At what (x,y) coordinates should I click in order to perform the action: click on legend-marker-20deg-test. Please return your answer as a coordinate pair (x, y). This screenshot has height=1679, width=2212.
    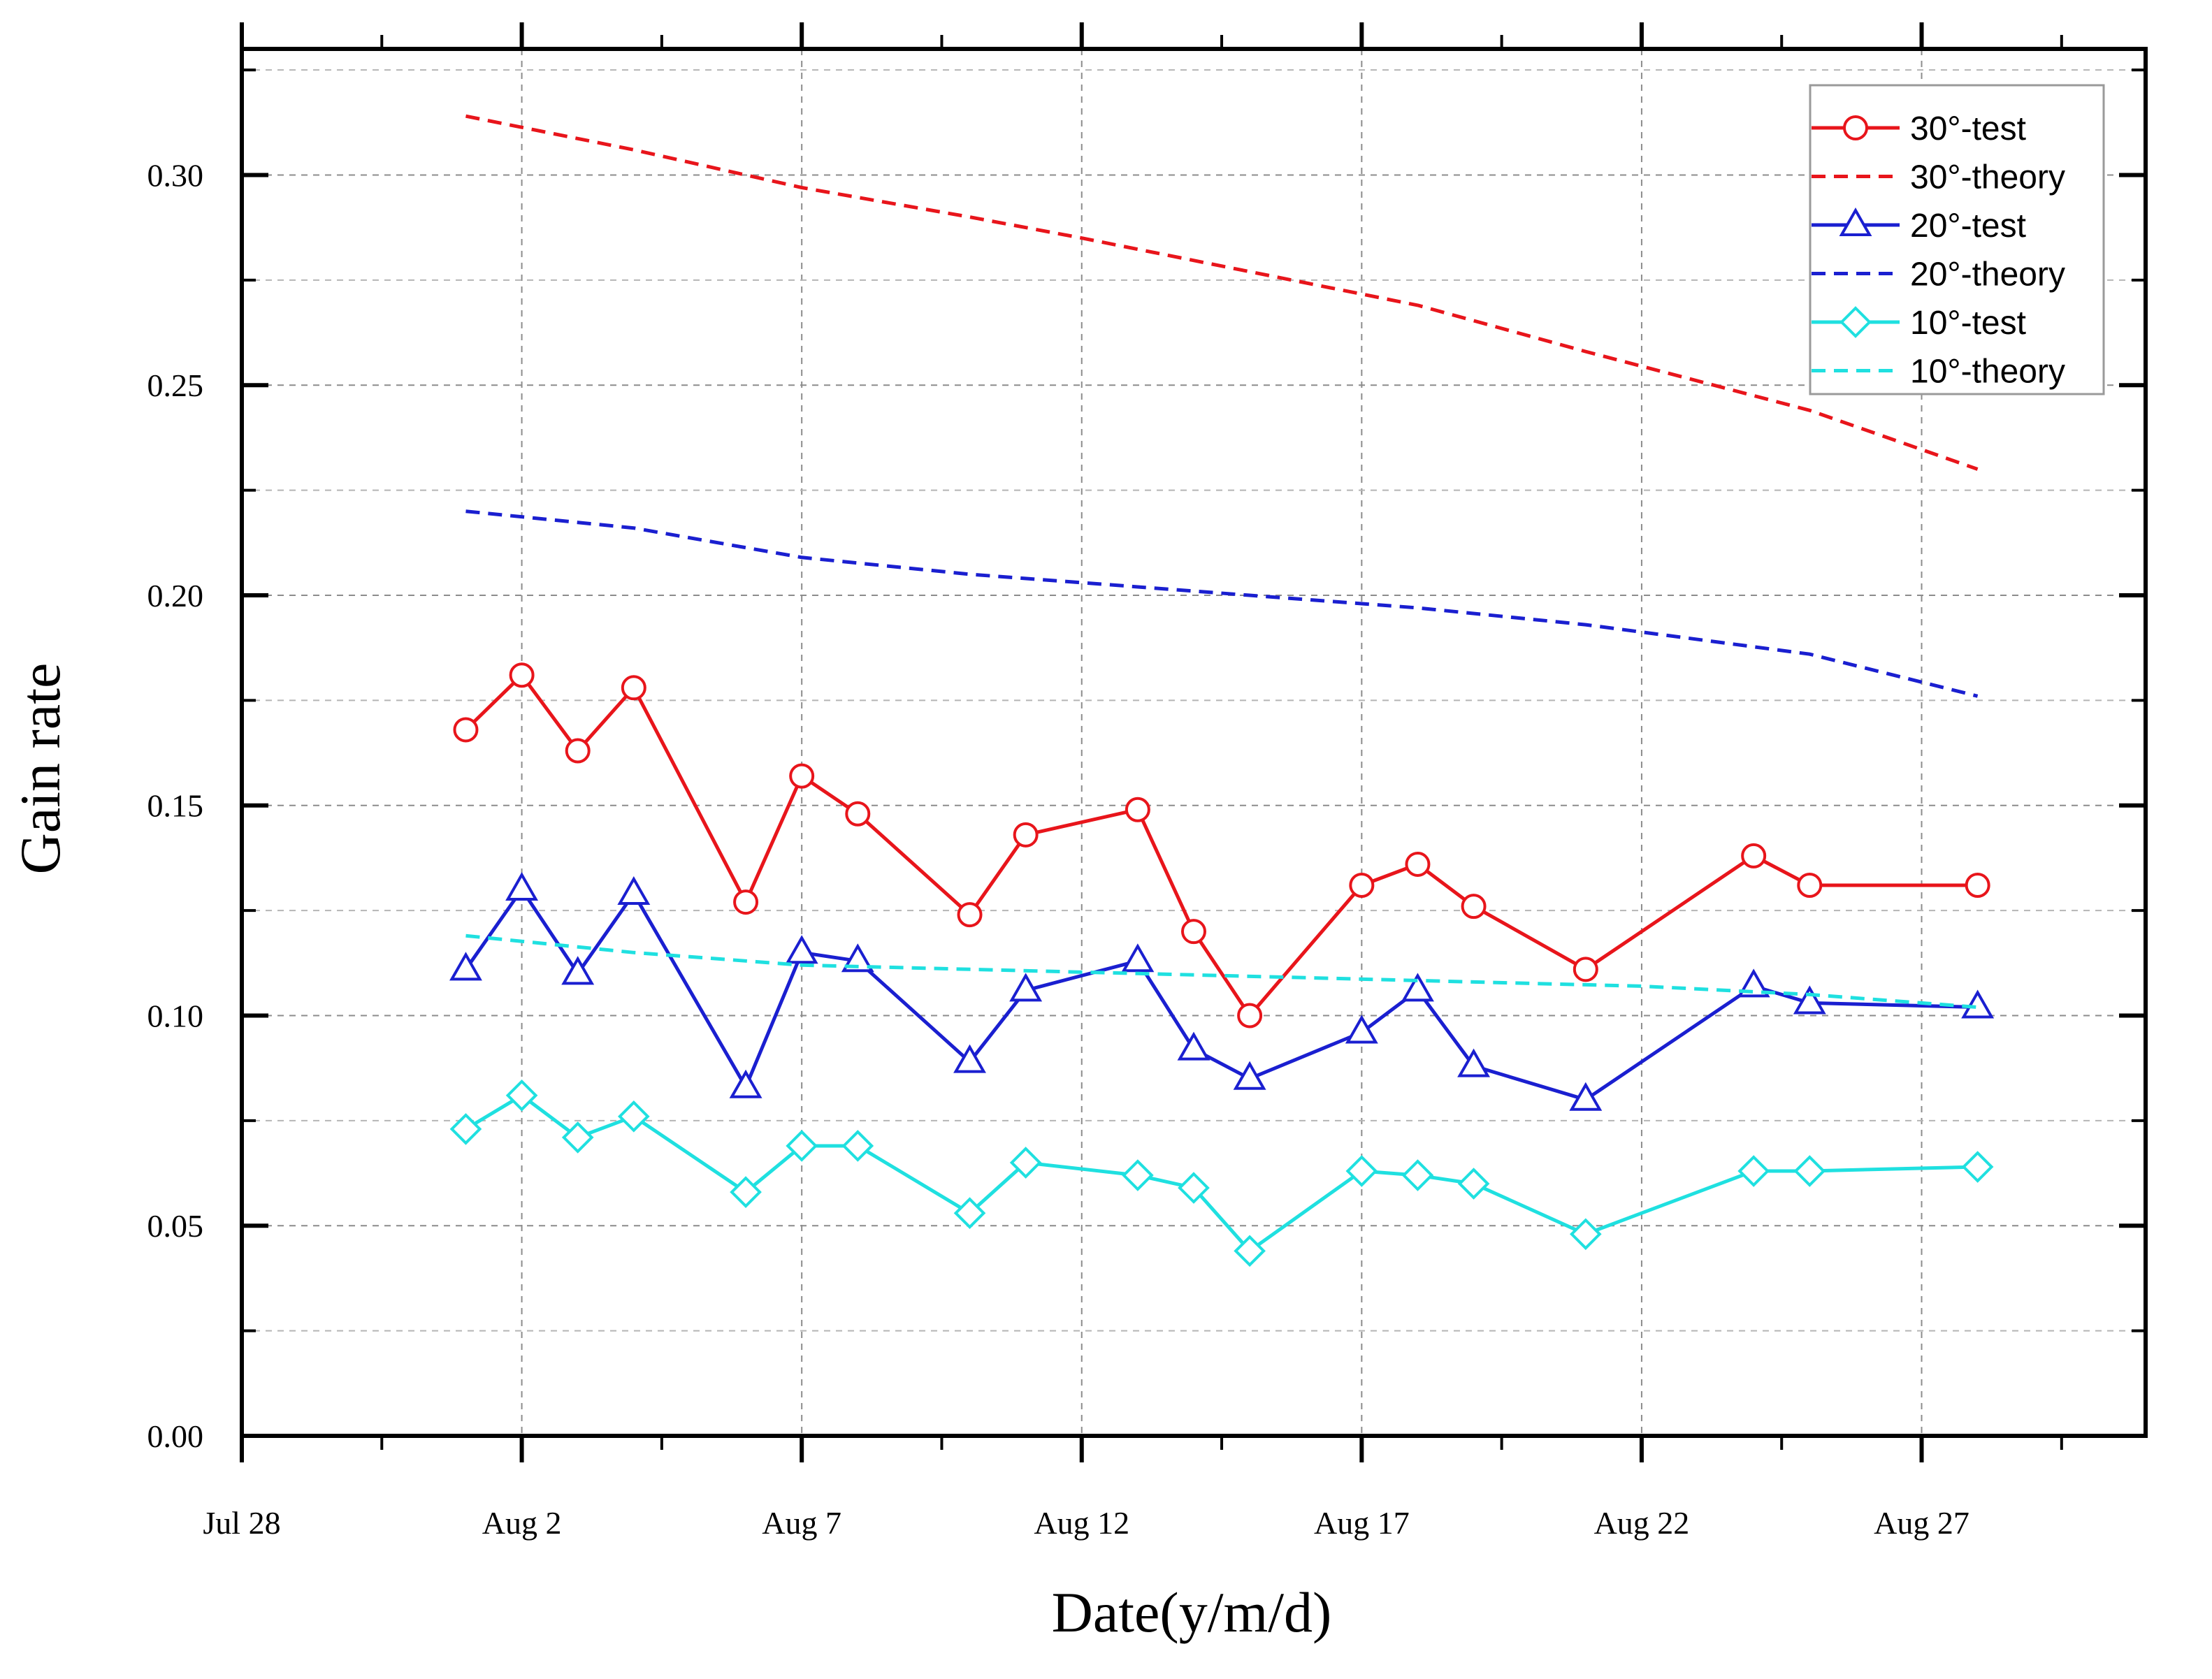
    Looking at the image, I should click on (1855, 221).